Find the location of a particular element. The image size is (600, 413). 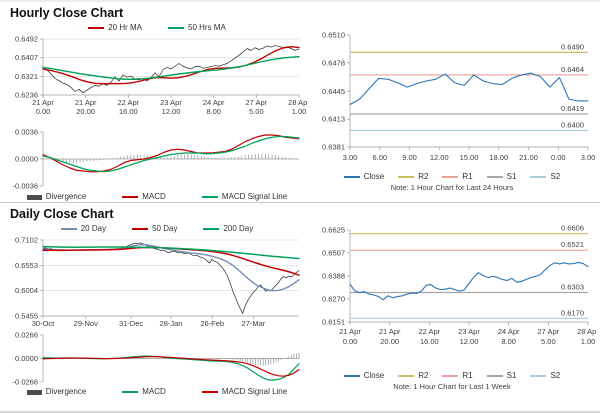

x-tick-label: 24 Apr is located at coordinates (214, 102).